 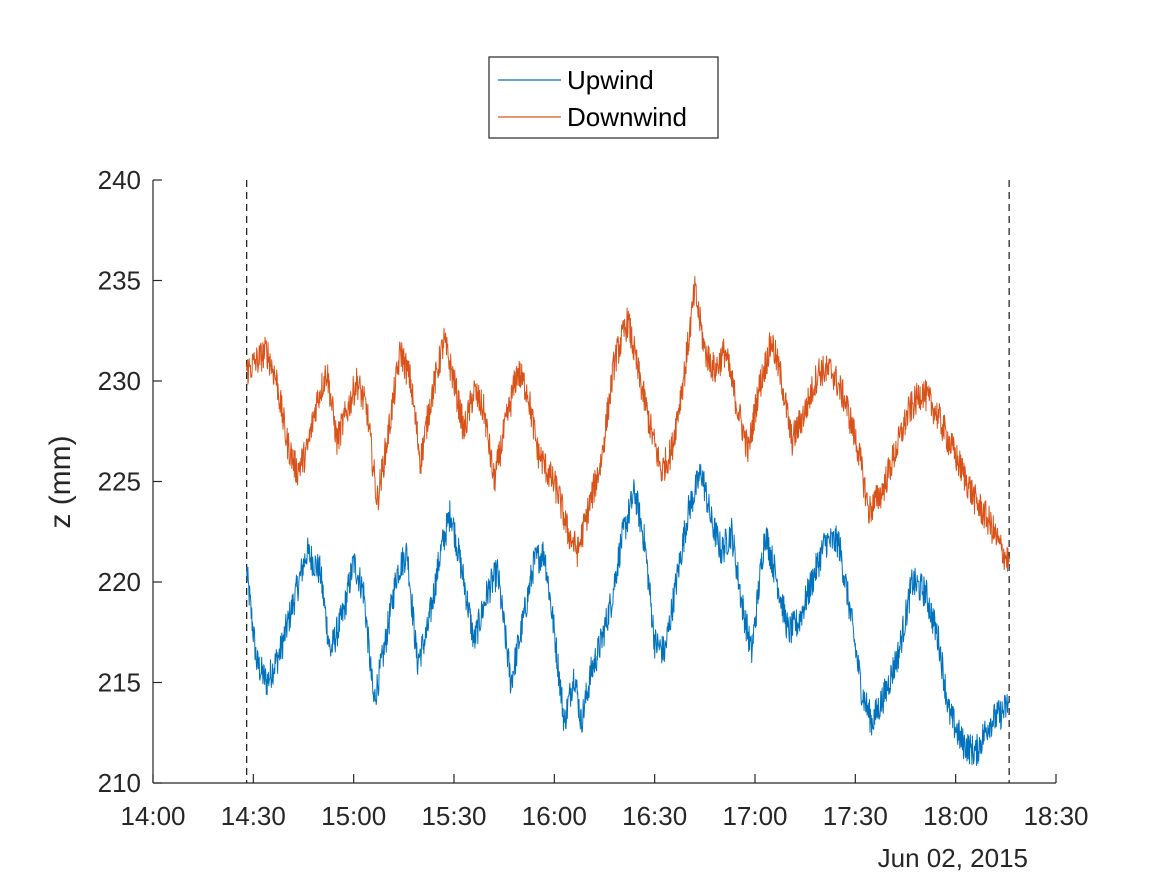 I want to click on x-tick-label: 18:30, so click(x=1055, y=816).